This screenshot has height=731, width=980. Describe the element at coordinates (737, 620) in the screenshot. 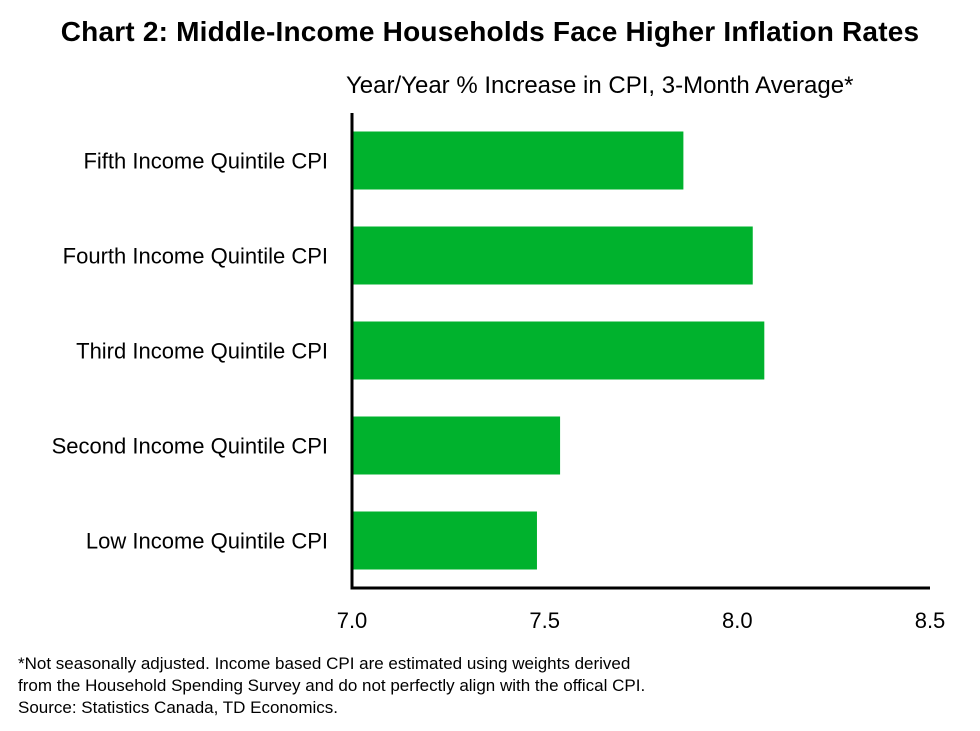

I see `x-tick-label-3: 8.0` at that location.